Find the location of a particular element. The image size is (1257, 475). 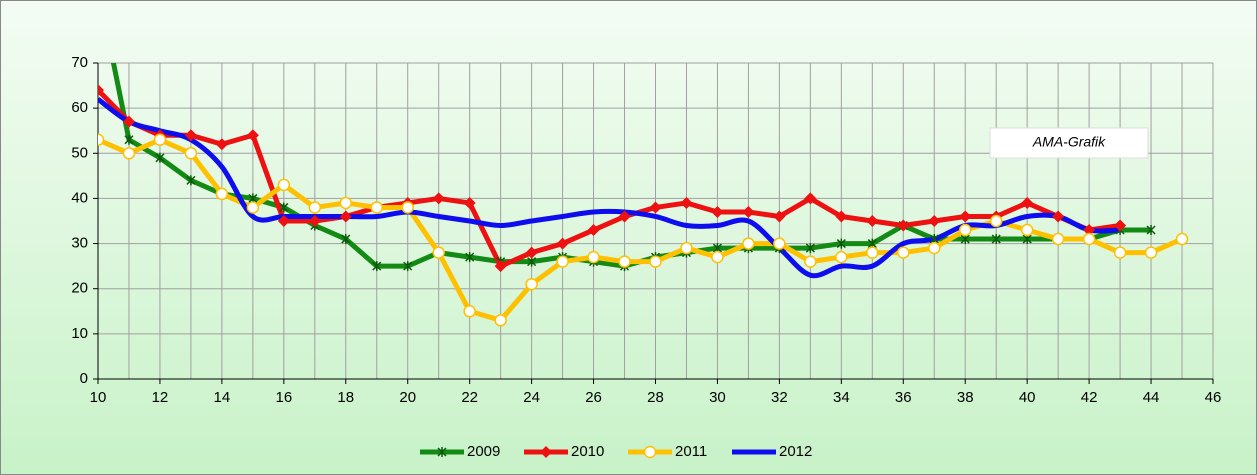

x-tick-label: 34 is located at coordinates (841, 397).